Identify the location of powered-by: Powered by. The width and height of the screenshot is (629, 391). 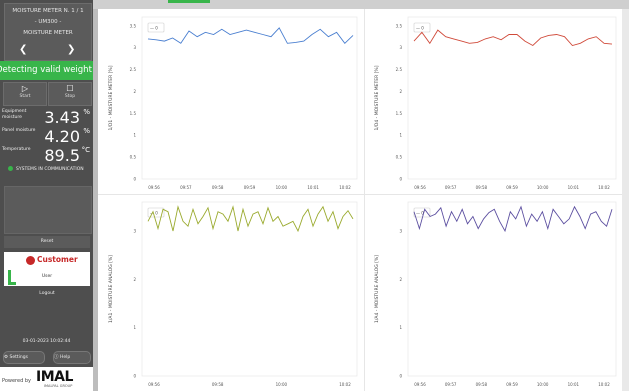
(16, 381).